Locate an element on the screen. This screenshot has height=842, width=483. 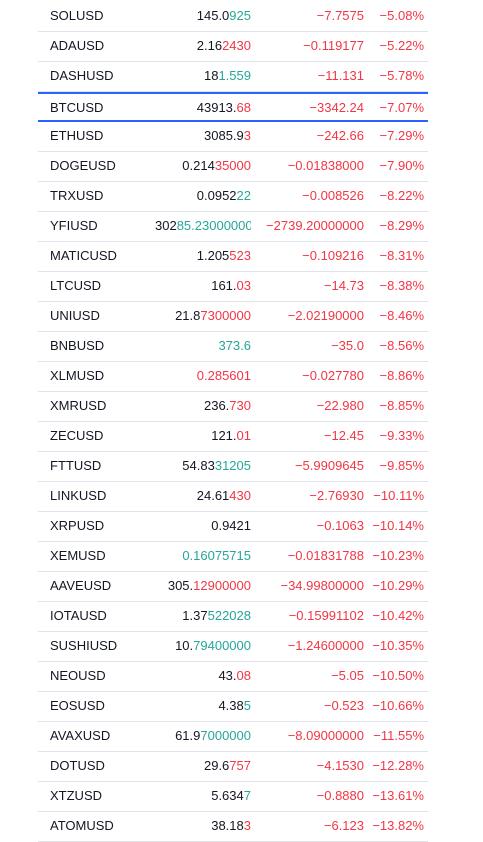
watchlist-row: DOGEUSD 0.21435000 −0.01838000 −7.90% is located at coordinates (233, 167).